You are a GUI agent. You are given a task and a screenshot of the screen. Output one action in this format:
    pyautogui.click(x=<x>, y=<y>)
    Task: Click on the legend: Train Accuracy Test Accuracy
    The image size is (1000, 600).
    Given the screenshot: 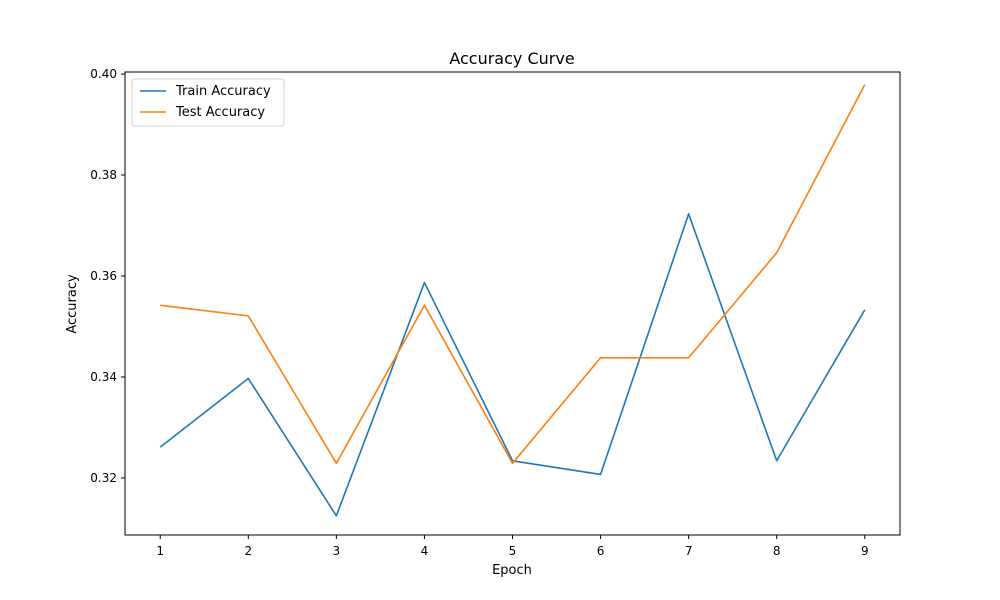 What is the action you would take?
    pyautogui.click(x=208, y=102)
    